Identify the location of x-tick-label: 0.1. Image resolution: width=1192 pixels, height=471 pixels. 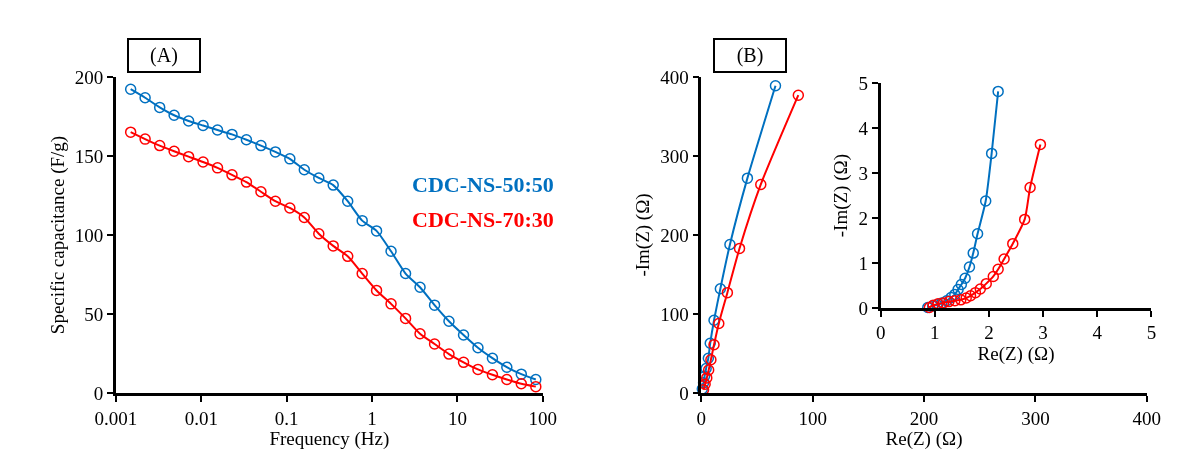
(286, 418).